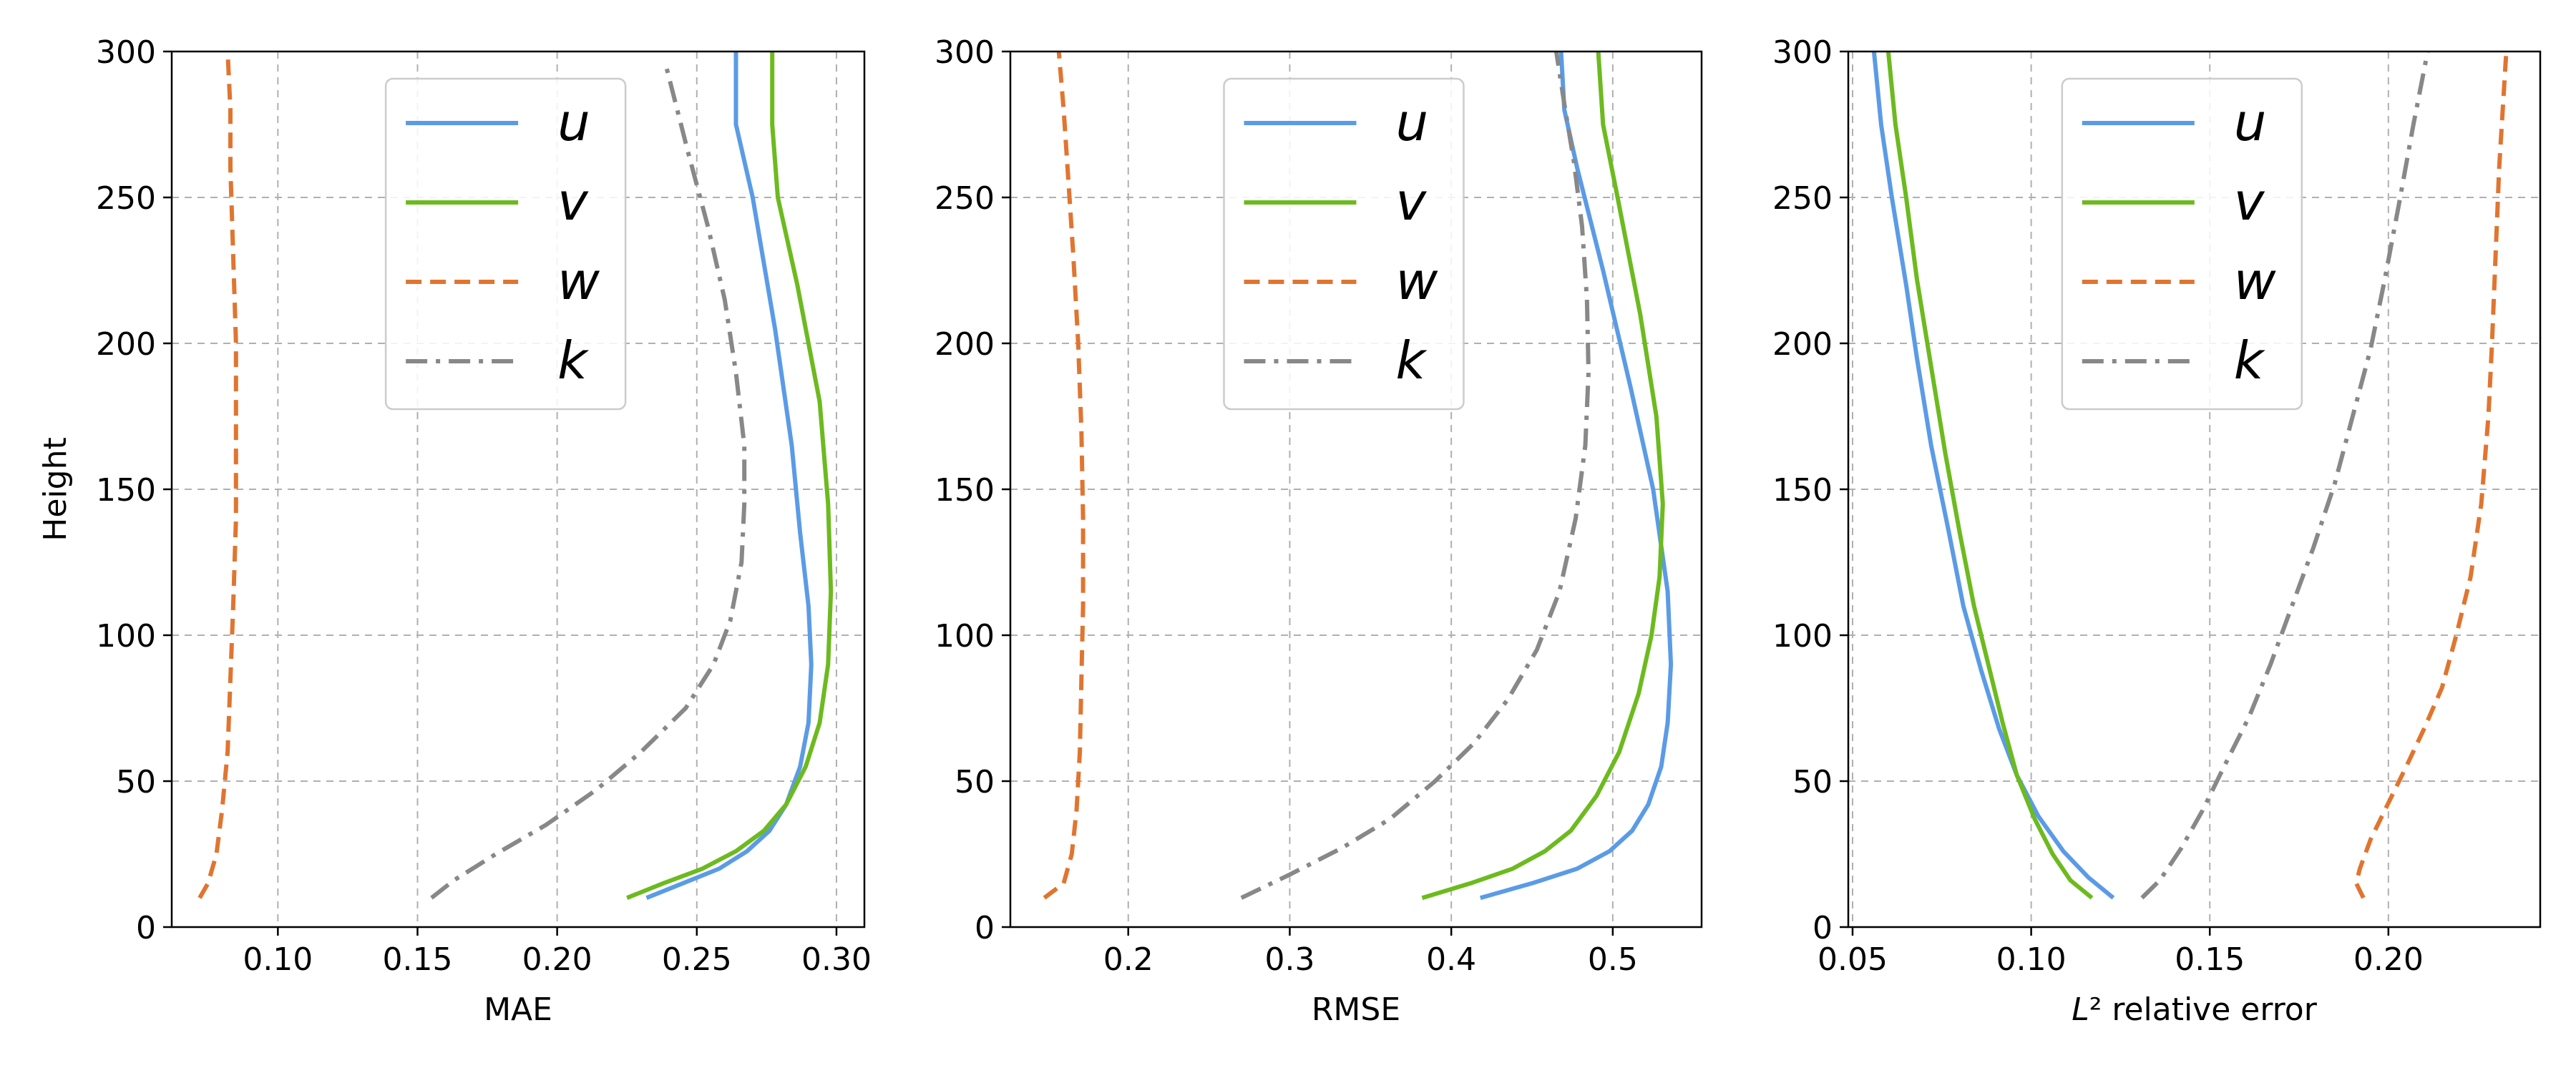 The image size is (2576, 1073). I want to click on x-tick-label: 0.3, so click(1289, 959).